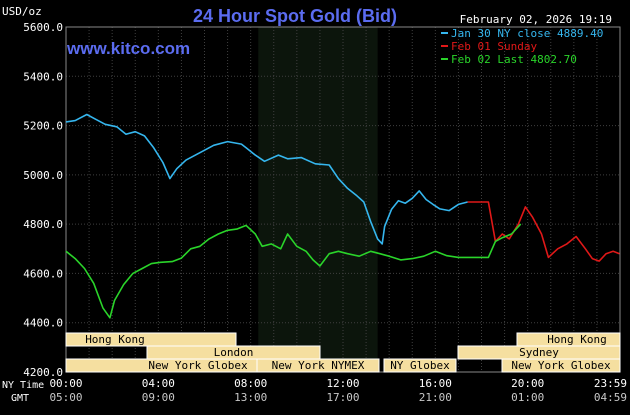 The height and width of the screenshot is (415, 630). Describe the element at coordinates (250, 397) in the screenshot. I see `x-label-gmt: 13:00` at that location.